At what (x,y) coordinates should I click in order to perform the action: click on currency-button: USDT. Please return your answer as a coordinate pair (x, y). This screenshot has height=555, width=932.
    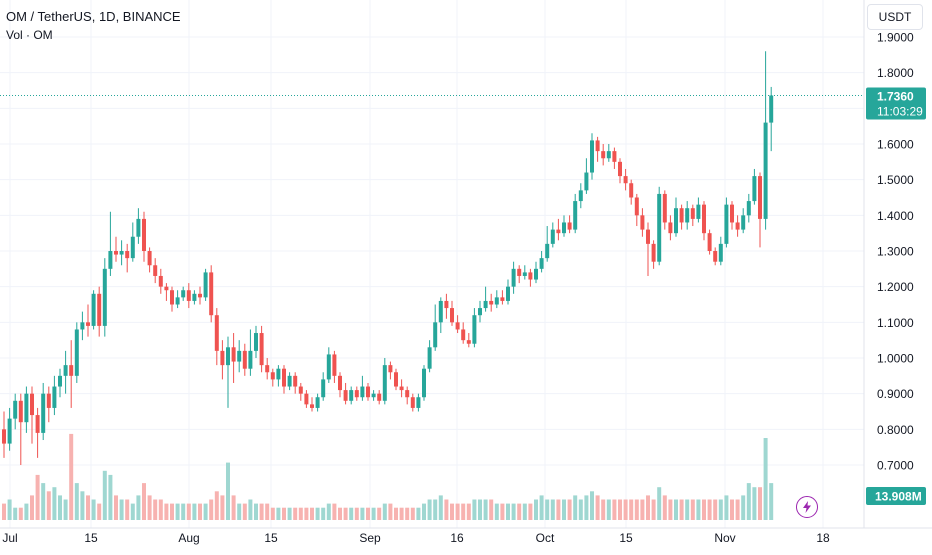
    Looking at the image, I should click on (895, 17).